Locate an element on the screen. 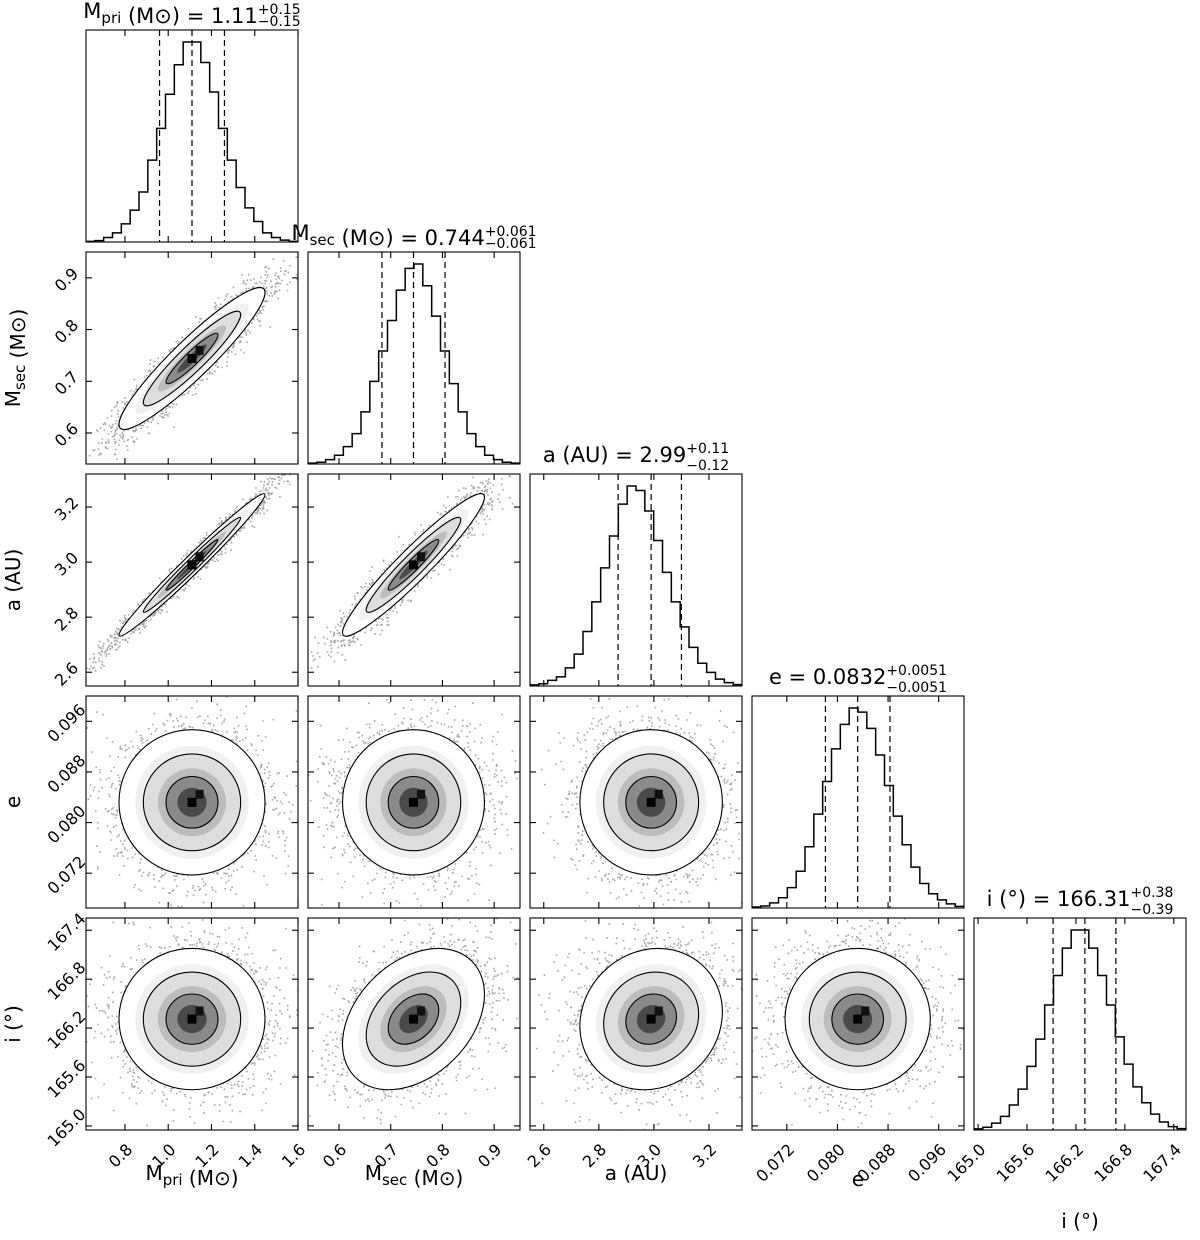  x-tick-label: 1.6 is located at coordinates (293, 1155).